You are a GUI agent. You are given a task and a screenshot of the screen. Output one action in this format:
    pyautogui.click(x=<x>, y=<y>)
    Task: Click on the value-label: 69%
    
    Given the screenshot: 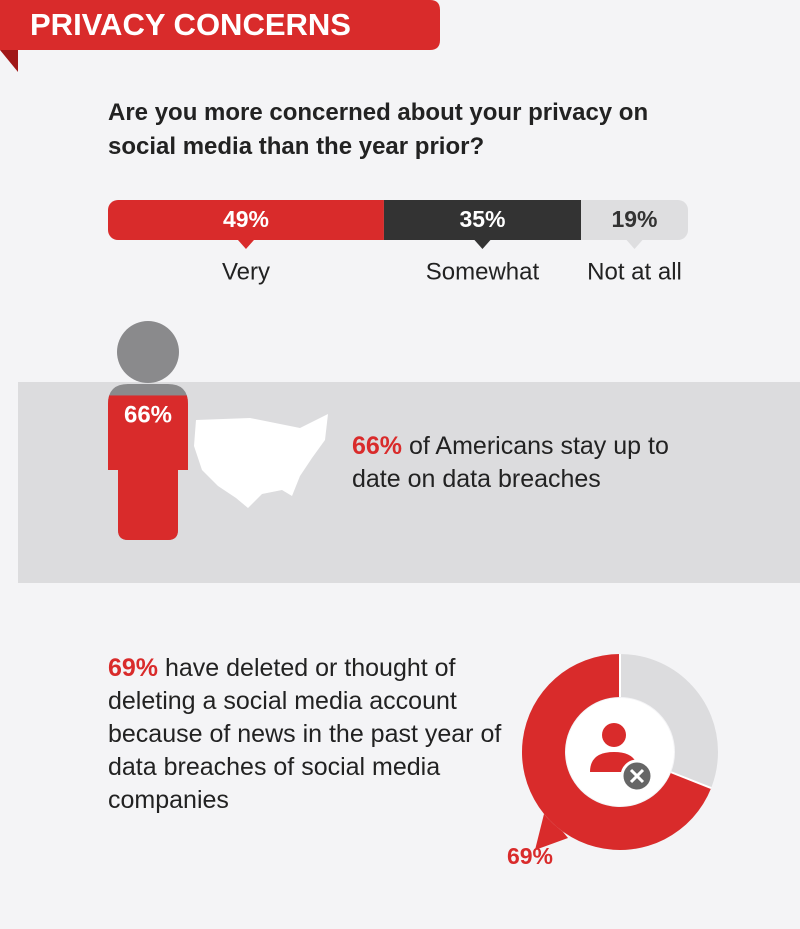 What is the action you would take?
    pyautogui.click(x=530, y=856)
    